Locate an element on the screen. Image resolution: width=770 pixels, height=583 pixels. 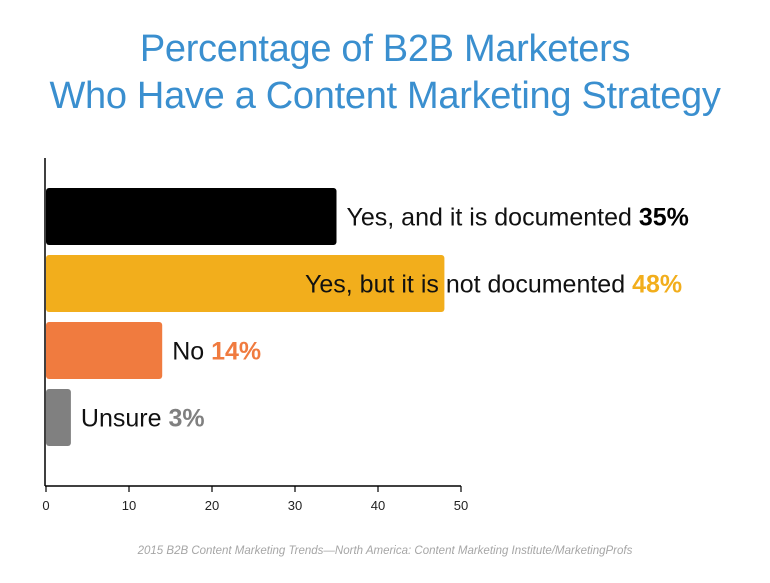
chart-title-line-1: Percentage of B2B Marketers is located at coordinates (385, 49).